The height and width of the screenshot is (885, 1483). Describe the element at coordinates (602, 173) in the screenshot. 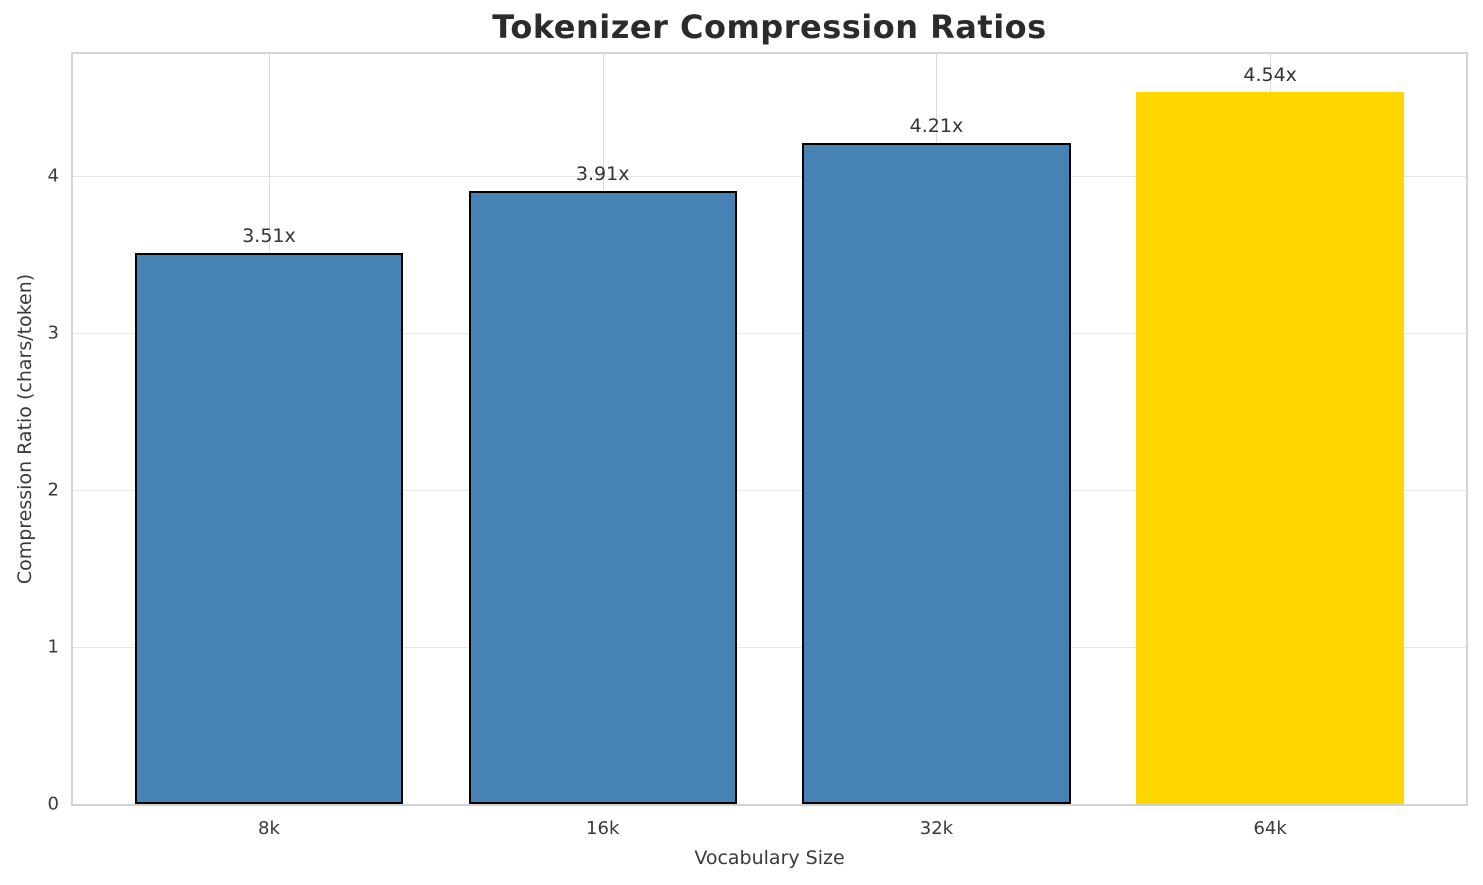

I see `bar-value-label-16k: 3.91x` at that location.